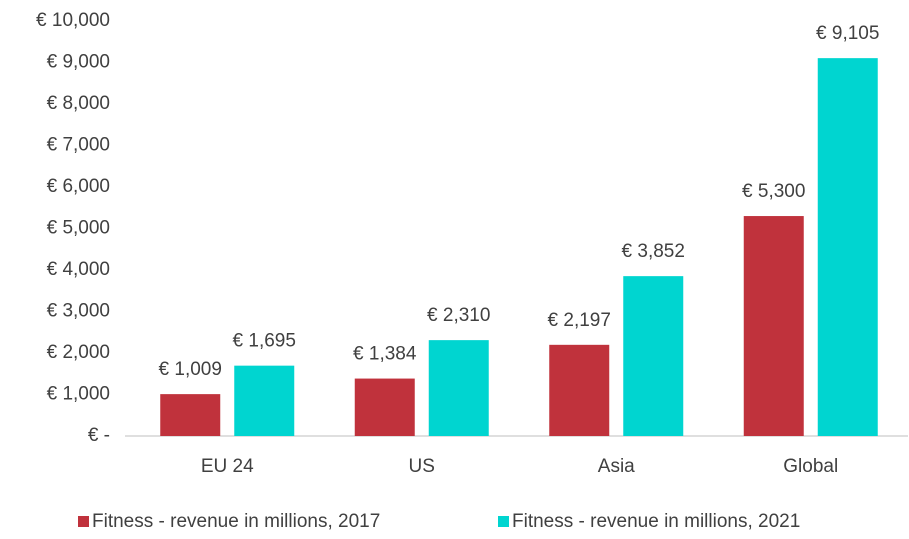  Describe the element at coordinates (656, 521) in the screenshot. I see `legend-label: Fitness - revenue in millions, 2021` at that location.